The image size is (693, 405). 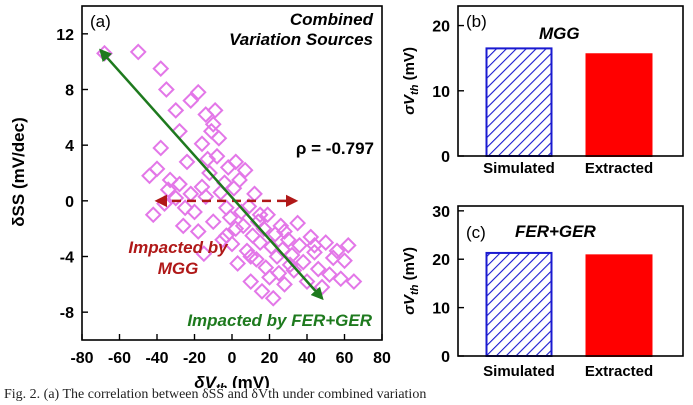 I want to click on y-axis-label-b: σVth (mV), so click(x=411, y=81).